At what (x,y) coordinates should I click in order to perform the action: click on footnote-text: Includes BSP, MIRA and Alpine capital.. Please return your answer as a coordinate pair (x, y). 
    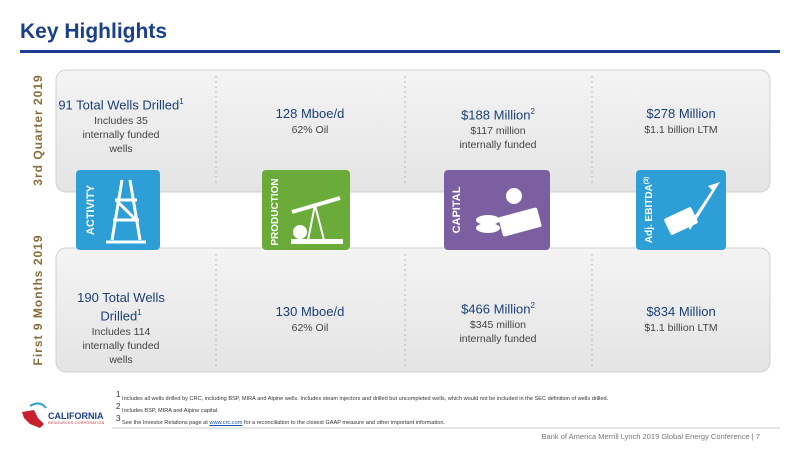
    Looking at the image, I should click on (170, 410).